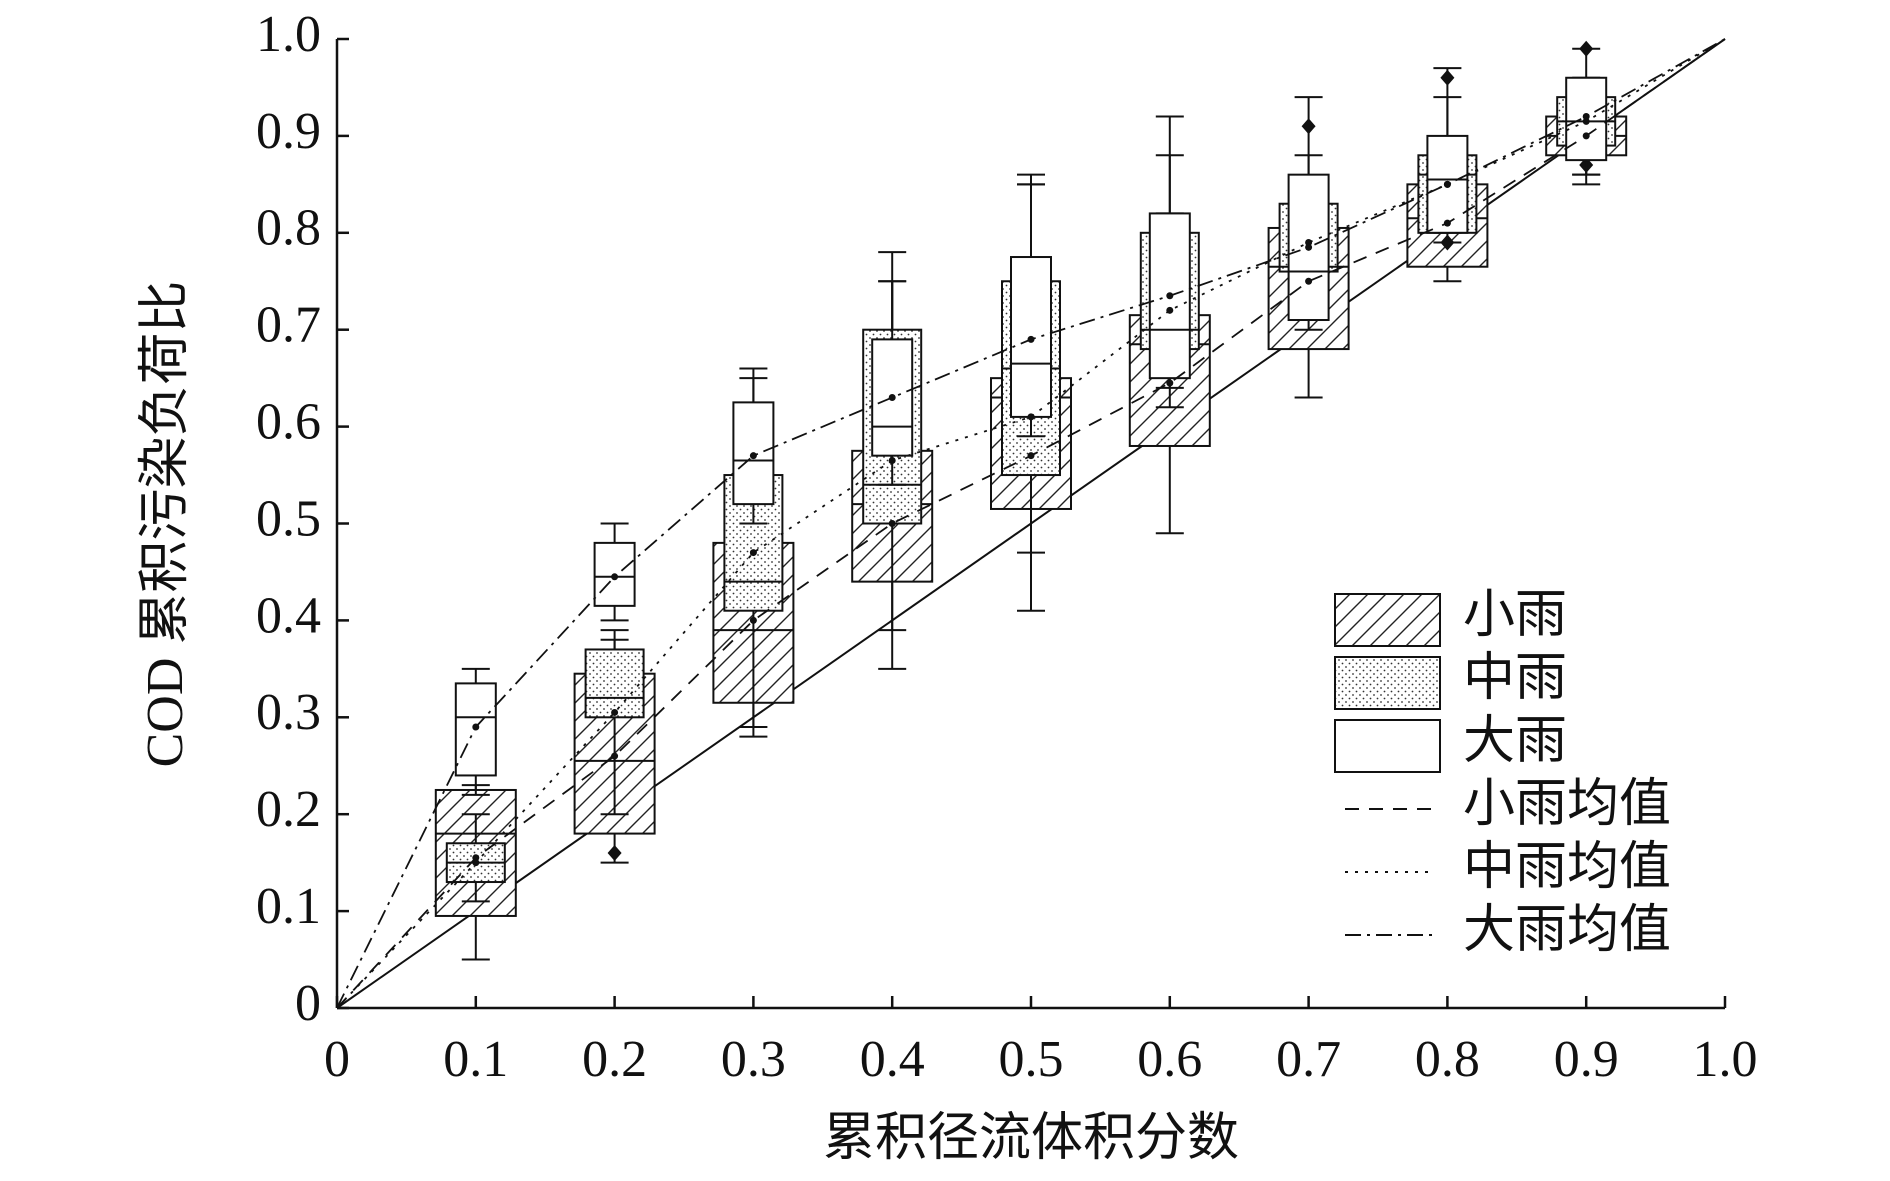  I want to click on x-tick-label: 0.4, so click(892, 1059).